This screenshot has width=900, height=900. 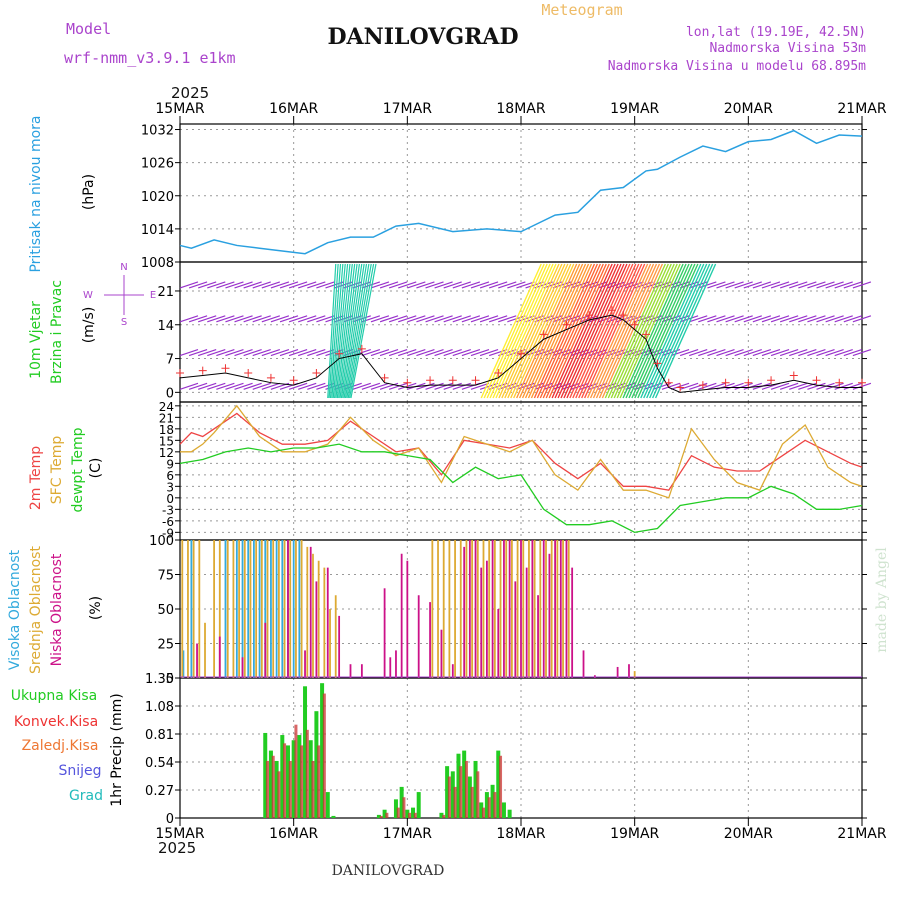 What do you see at coordinates (86, 796) in the screenshot?
I see `precip-legend-item: Grad` at bounding box center [86, 796].